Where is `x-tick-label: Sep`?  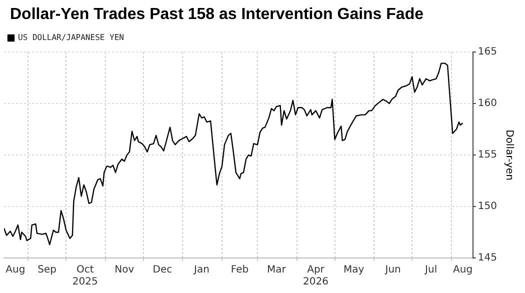
x-tick-label: Sep is located at coordinates (47, 270).